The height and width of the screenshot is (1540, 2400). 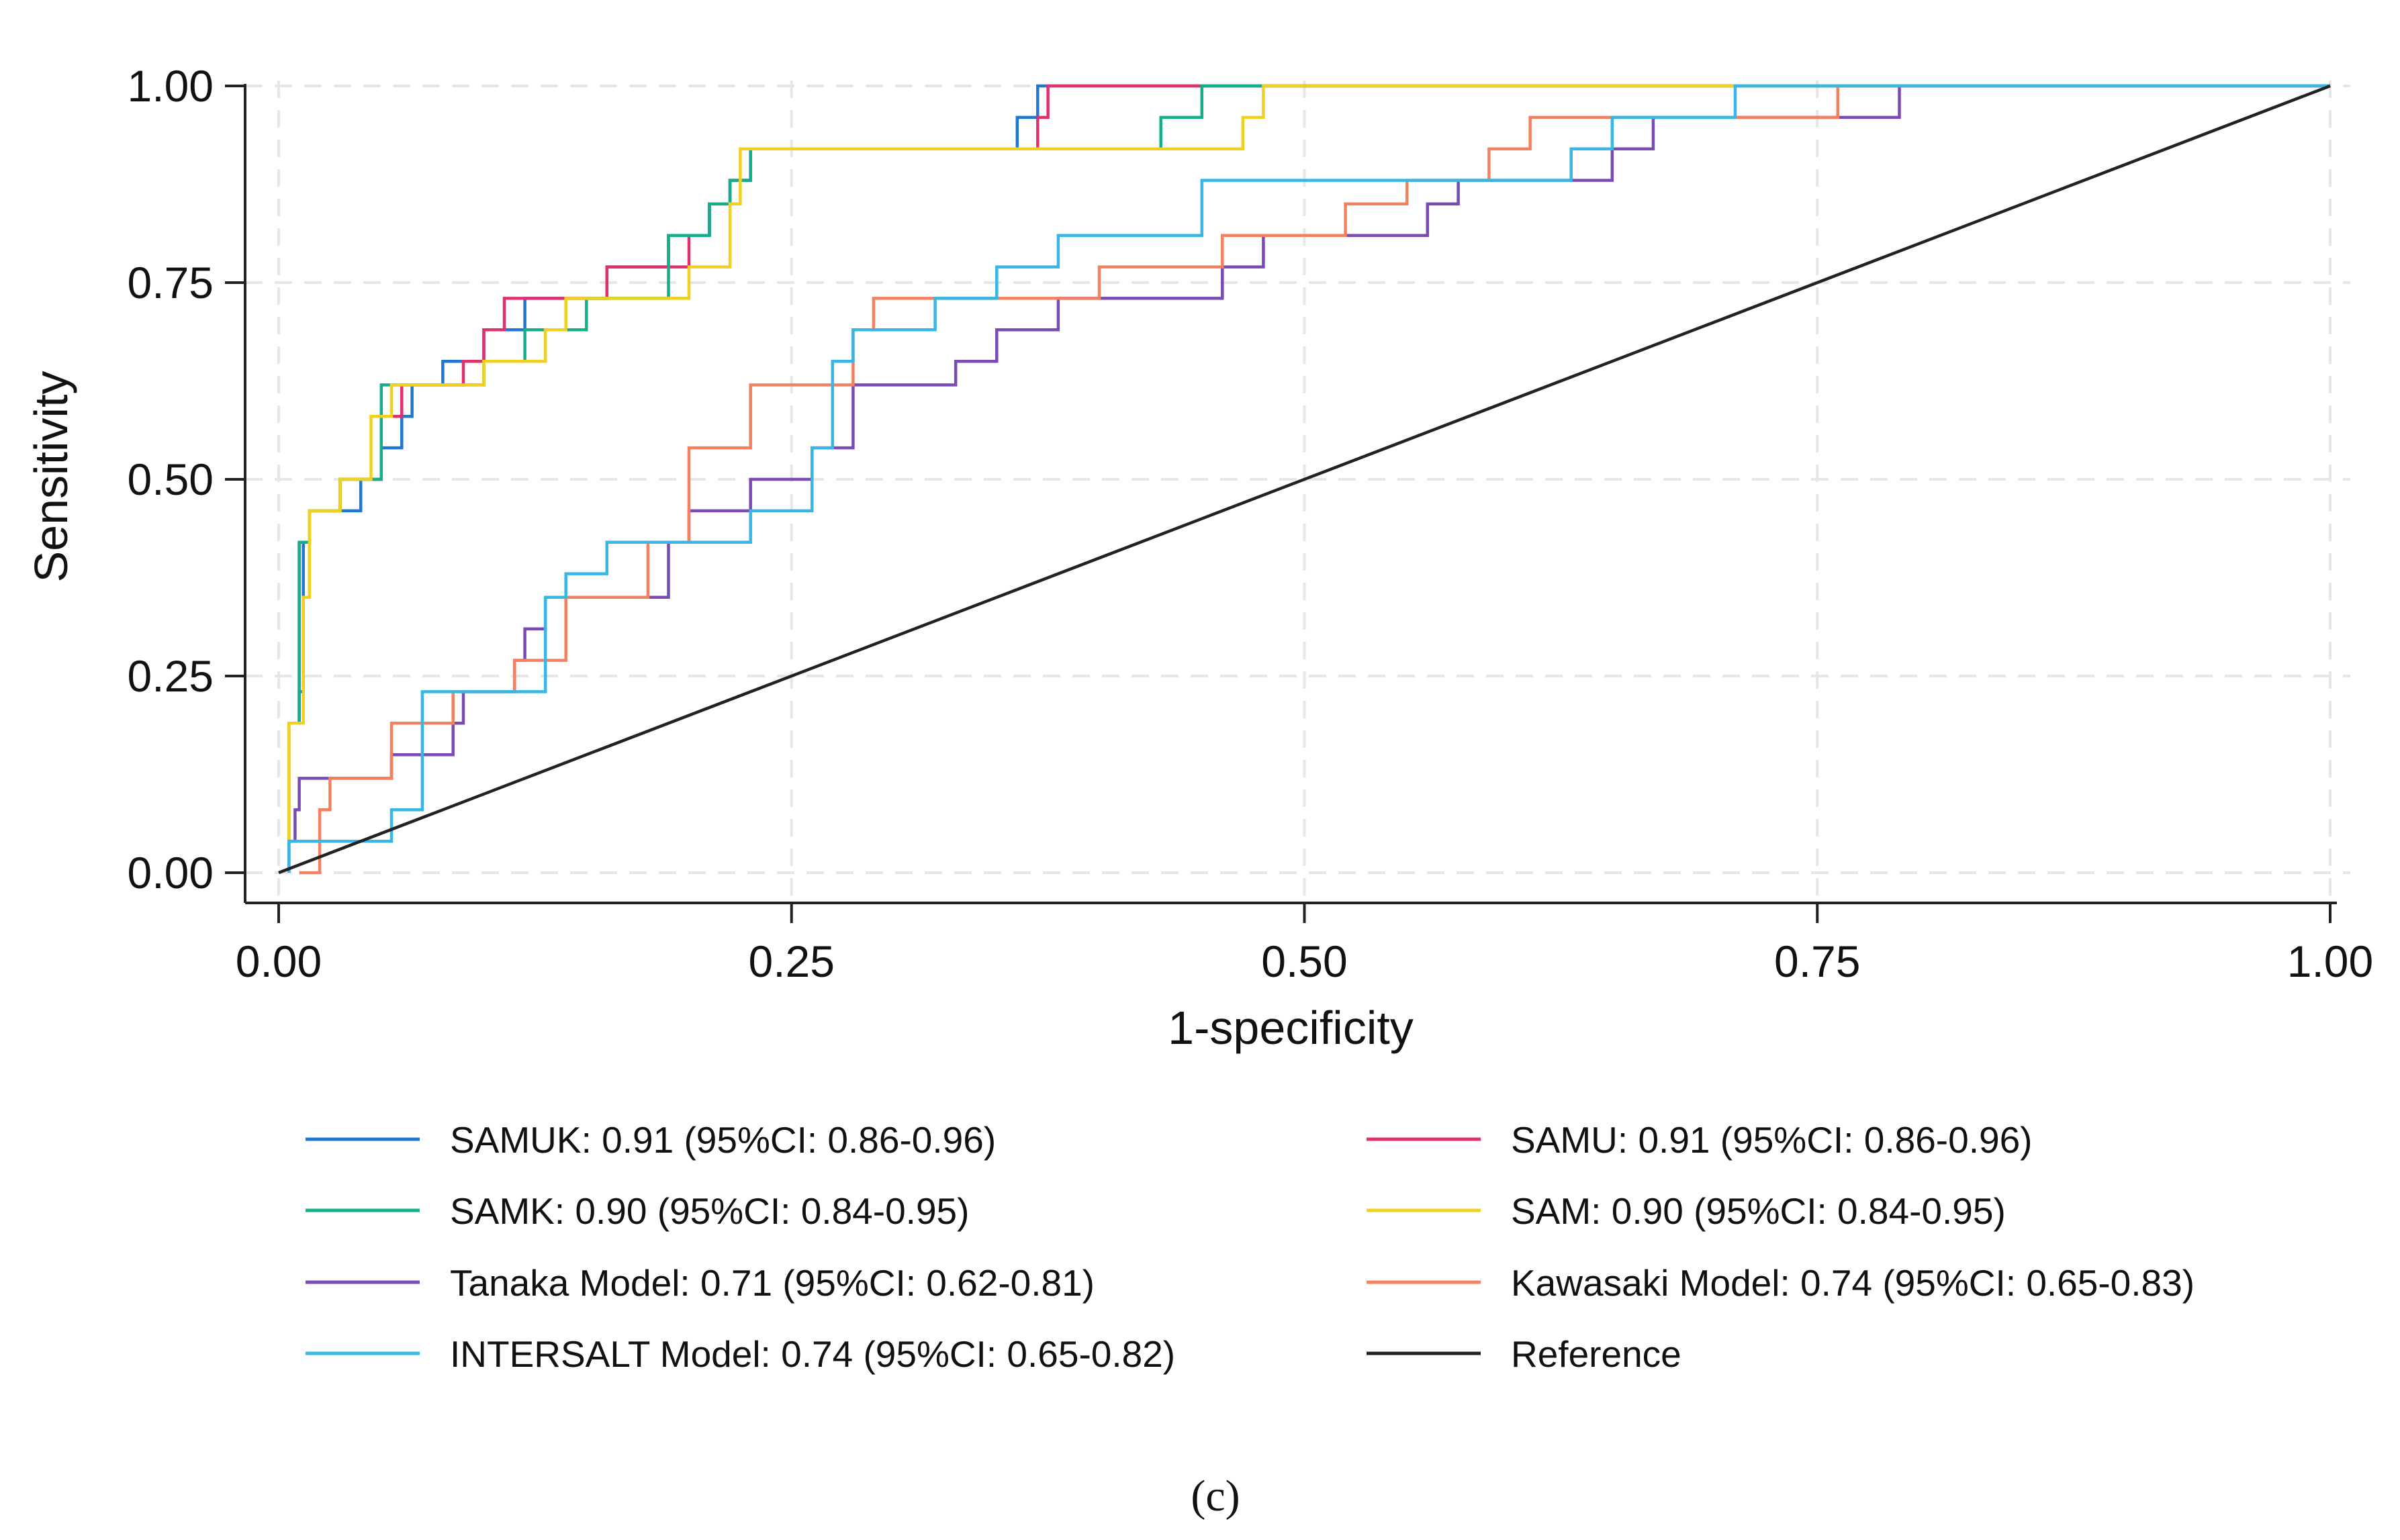 I want to click on x-tick-label: 0.00, so click(x=279, y=961).